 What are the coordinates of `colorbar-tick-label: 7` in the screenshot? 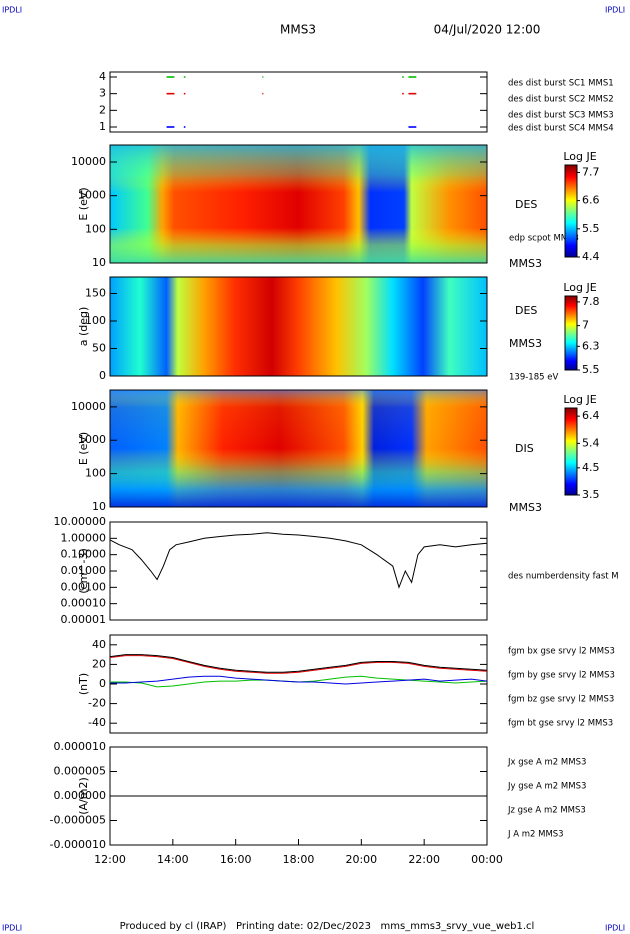 It's located at (585, 325).